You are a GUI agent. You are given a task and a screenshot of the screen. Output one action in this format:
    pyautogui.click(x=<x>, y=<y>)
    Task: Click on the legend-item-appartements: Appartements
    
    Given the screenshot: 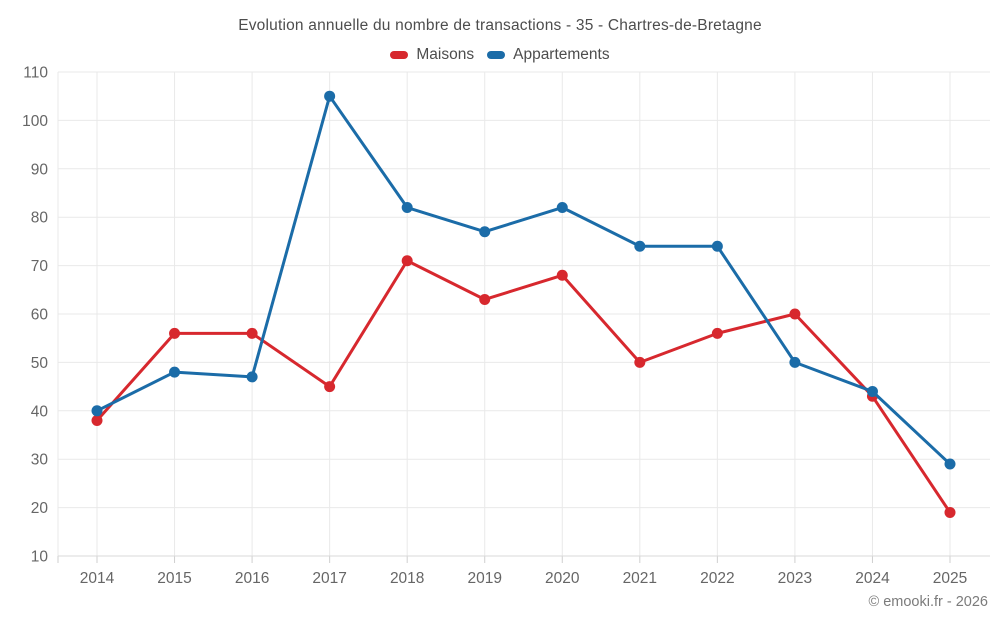 What is the action you would take?
    pyautogui.click(x=548, y=55)
    